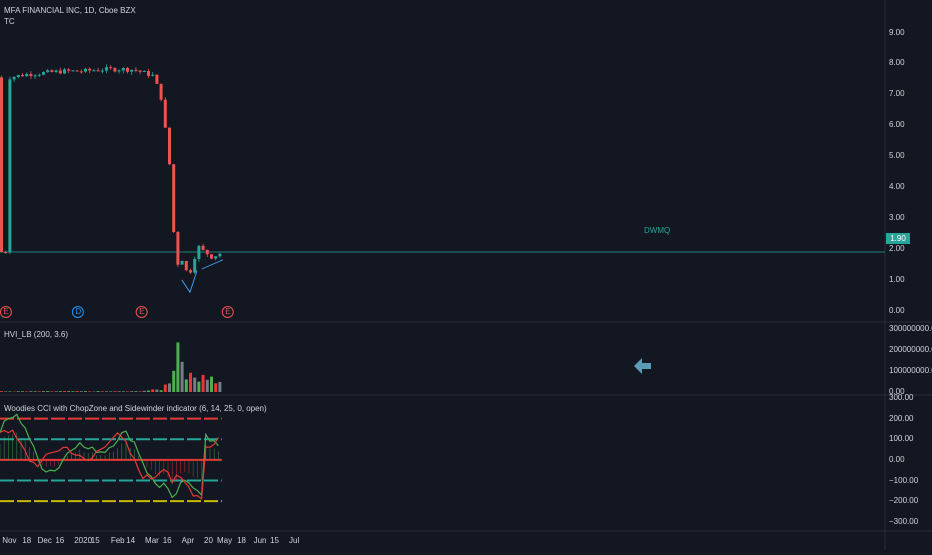 Image resolution: width=932 pixels, height=555 pixels. I want to click on event-marker-label: D, so click(78, 311).